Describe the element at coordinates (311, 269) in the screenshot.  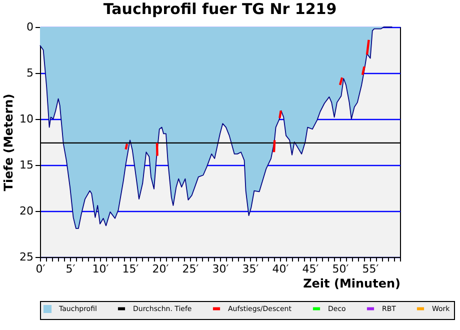
I see `x-tick-label: 45′` at that location.